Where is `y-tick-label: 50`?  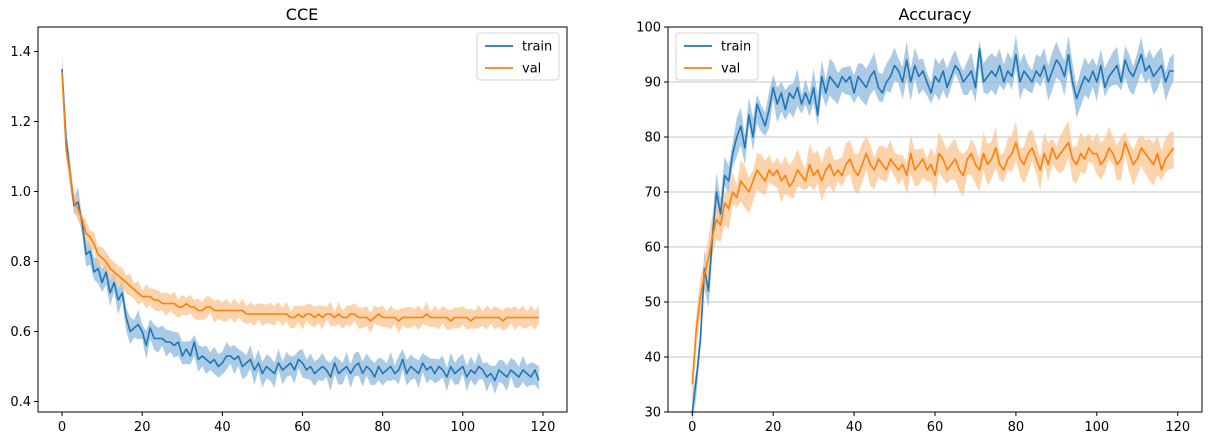 y-tick-label: 50 is located at coordinates (652, 303).